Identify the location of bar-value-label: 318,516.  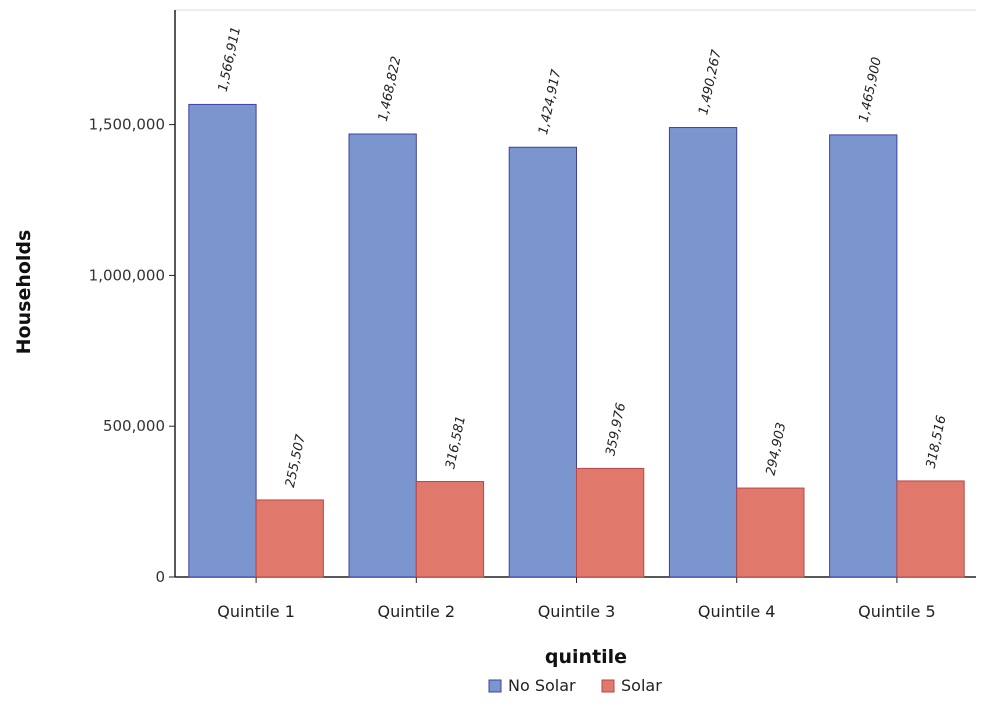
(937, 442).